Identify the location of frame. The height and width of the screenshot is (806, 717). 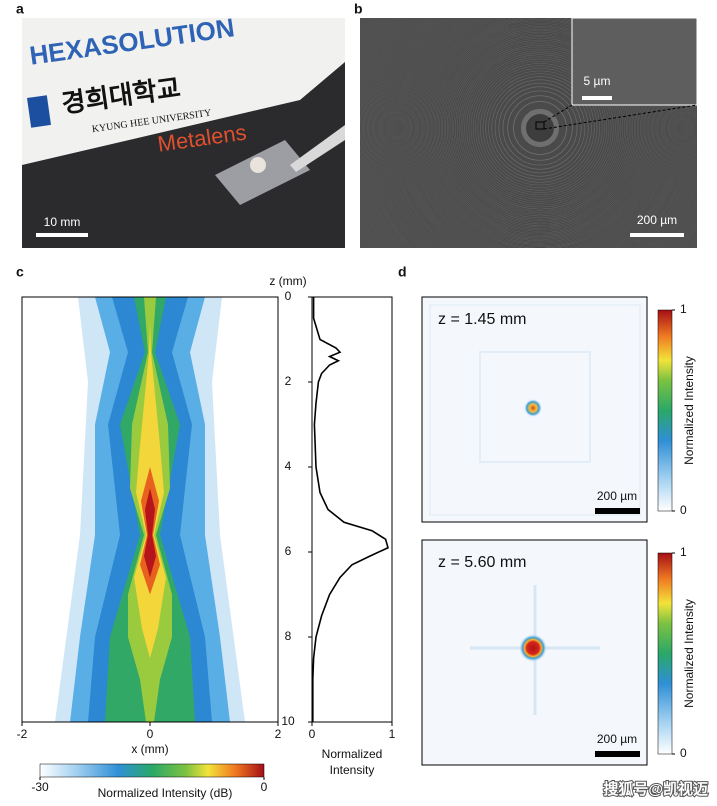
(352, 509).